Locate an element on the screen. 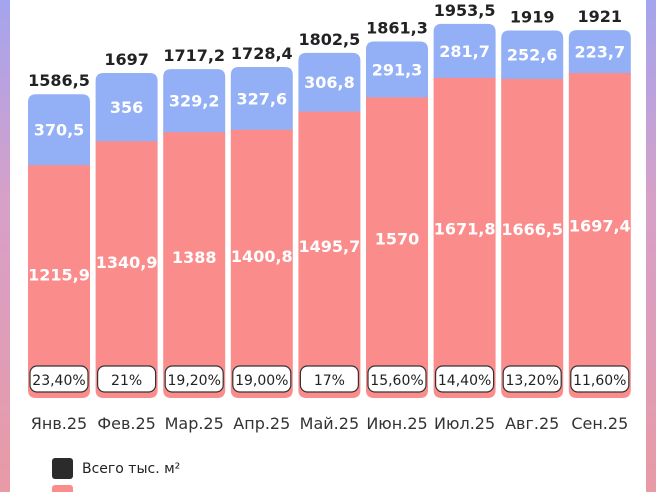 The image size is (656, 492). share-label: 15,60% is located at coordinates (396, 381).